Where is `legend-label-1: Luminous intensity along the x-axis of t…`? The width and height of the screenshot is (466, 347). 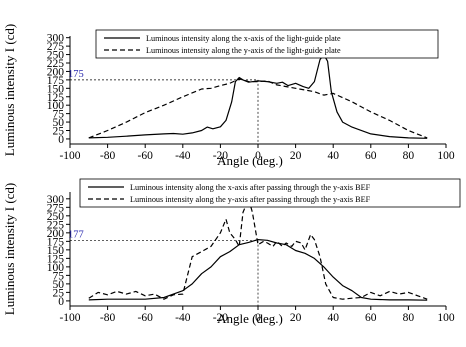 legend-label-1: Luminous intensity along the x-axis of t… is located at coordinates (243, 38).